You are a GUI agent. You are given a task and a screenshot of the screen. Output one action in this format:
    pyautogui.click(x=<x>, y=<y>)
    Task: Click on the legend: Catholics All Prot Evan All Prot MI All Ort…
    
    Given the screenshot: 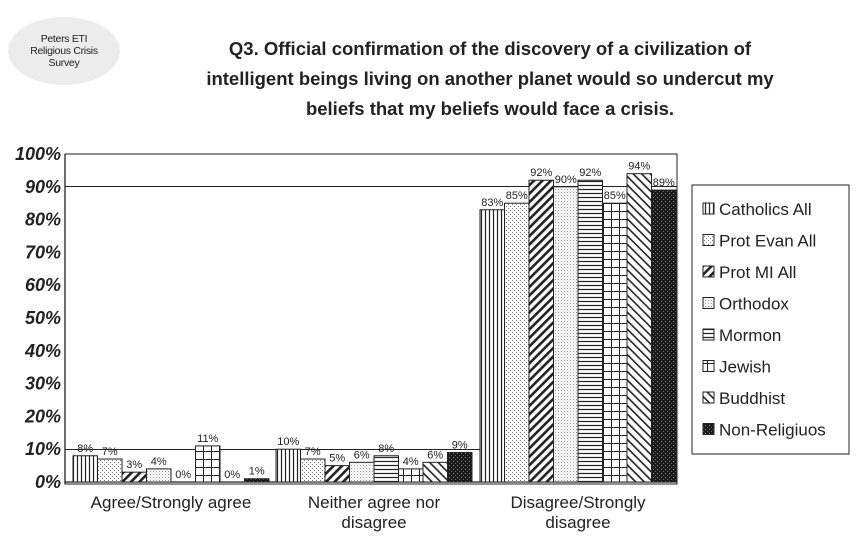 What is the action you would take?
    pyautogui.click(x=764, y=320)
    